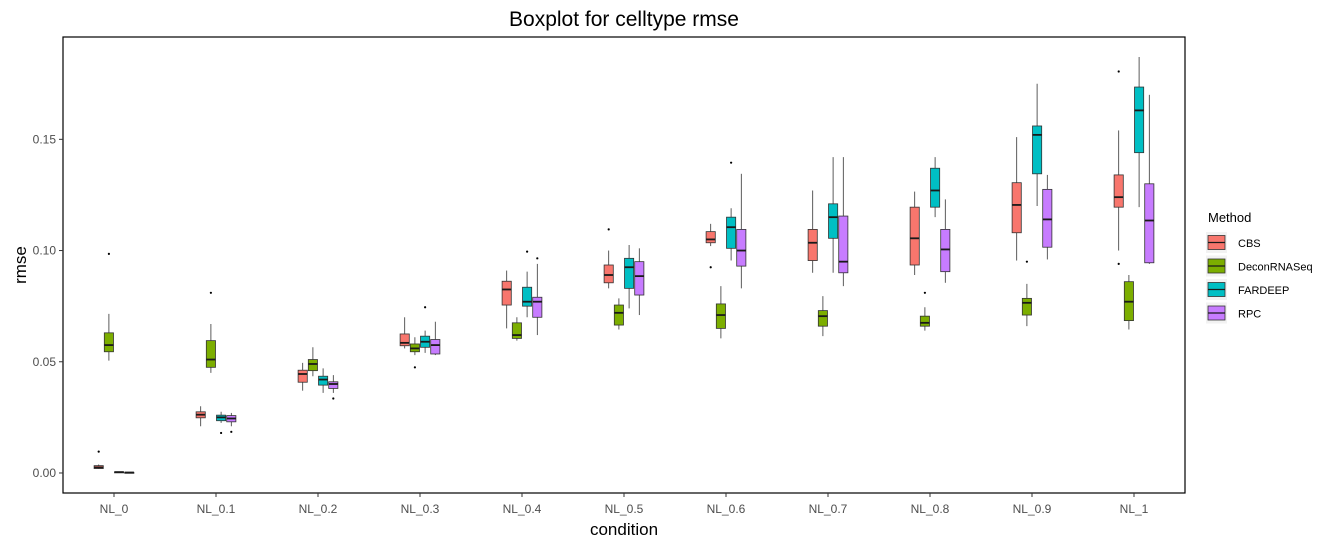  Describe the element at coordinates (414, 353) in the screenshot. I see `box-DeconRNASeq-NL_0.3` at that location.